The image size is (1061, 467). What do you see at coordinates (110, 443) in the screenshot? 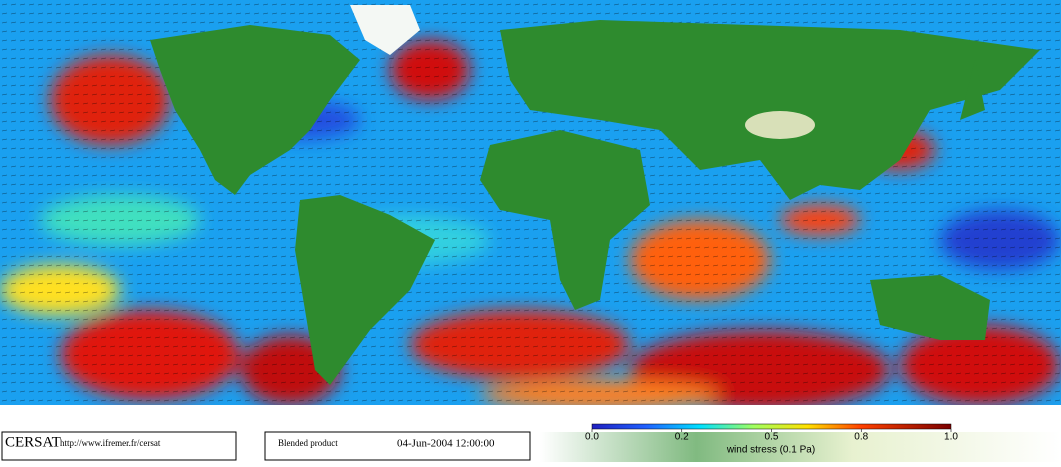
I see `url: http://www.ifremer.fr/cersat` at bounding box center [110, 443].